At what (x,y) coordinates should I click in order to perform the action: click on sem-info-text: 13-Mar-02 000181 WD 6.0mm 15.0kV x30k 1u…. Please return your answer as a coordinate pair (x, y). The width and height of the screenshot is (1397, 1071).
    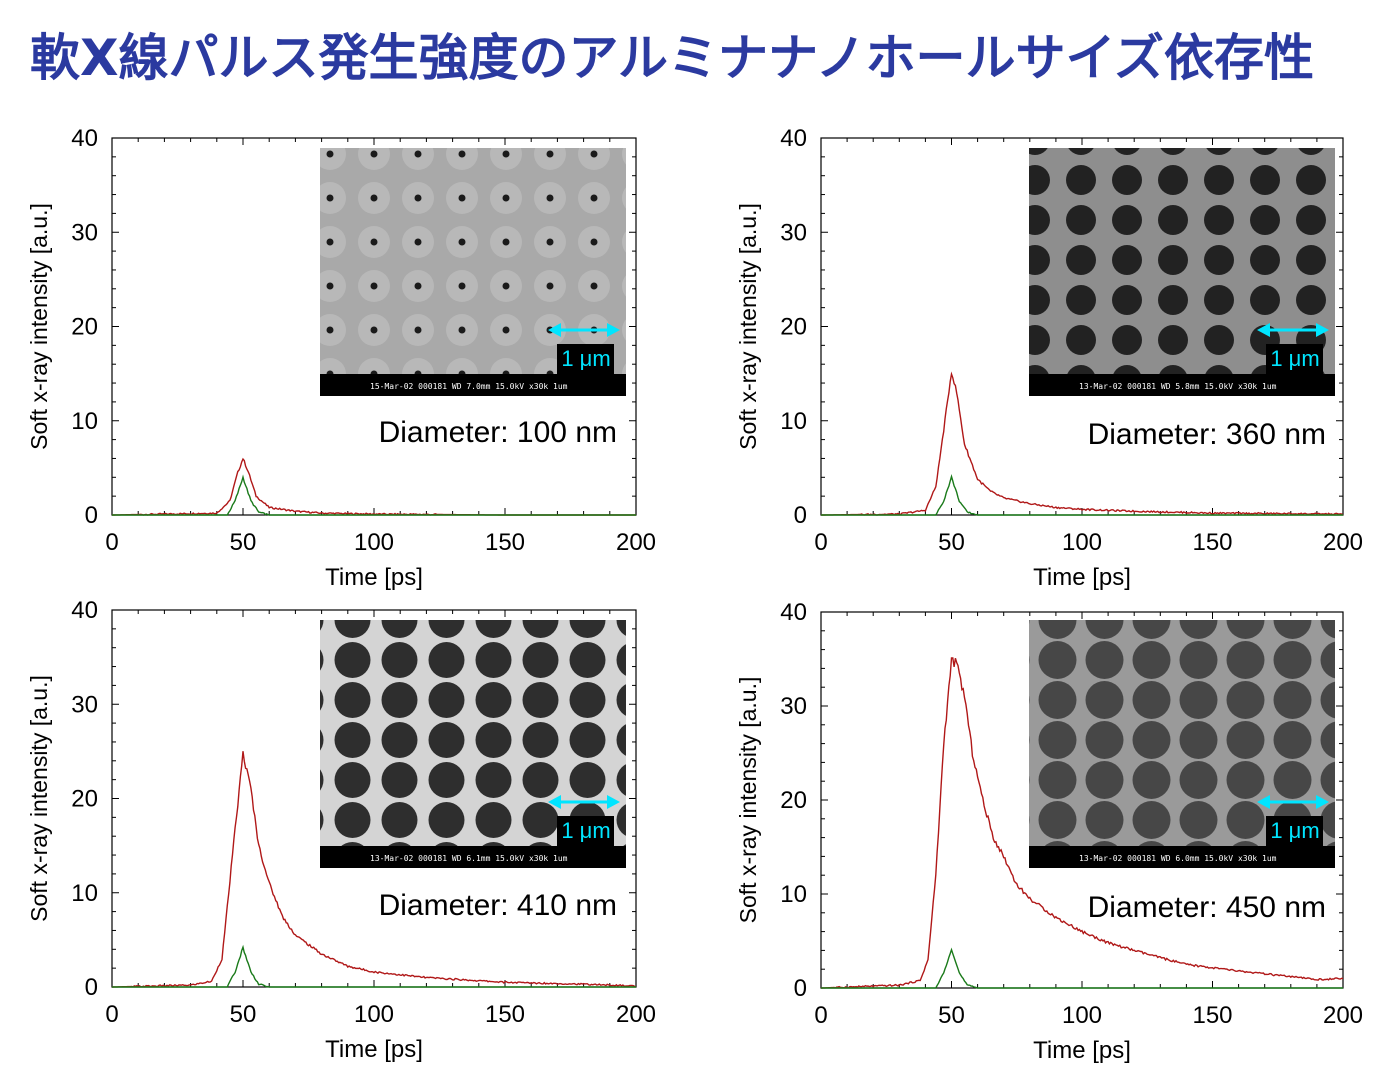
    Looking at the image, I should click on (1178, 858).